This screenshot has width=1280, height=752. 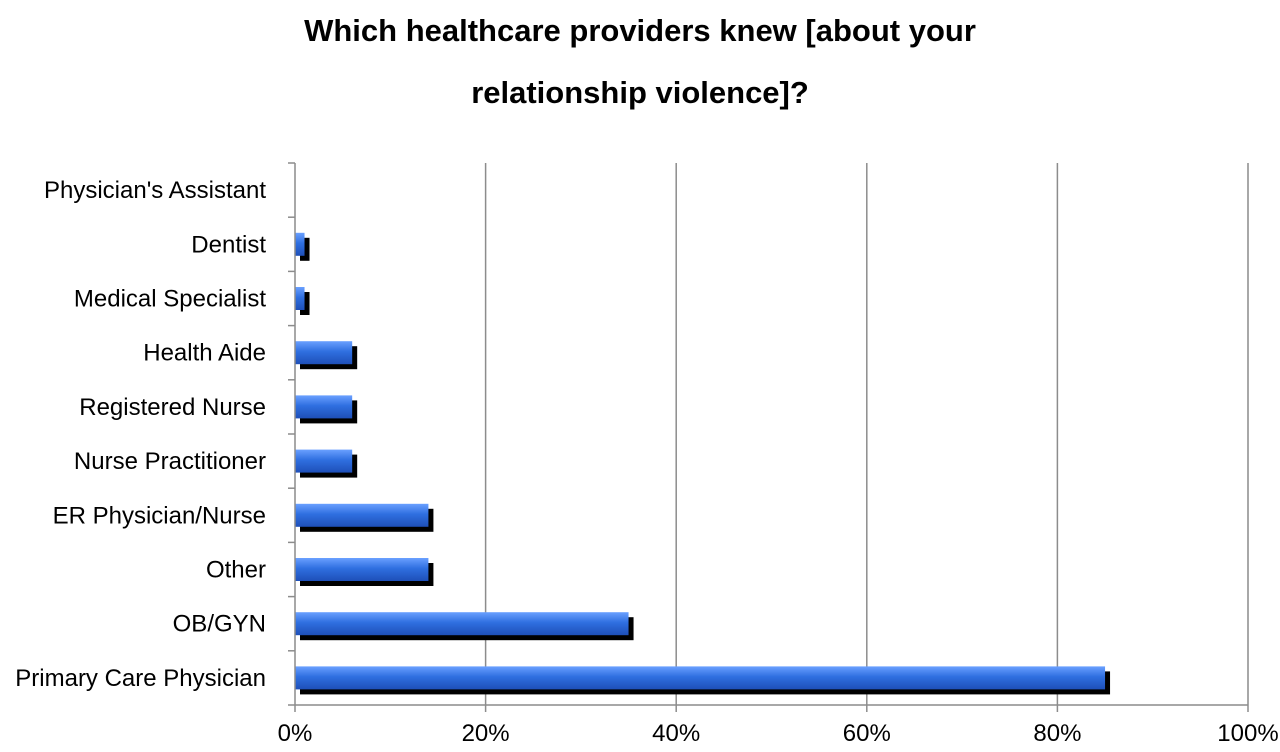 I want to click on x-tick-label: 0%, so click(x=295, y=733).